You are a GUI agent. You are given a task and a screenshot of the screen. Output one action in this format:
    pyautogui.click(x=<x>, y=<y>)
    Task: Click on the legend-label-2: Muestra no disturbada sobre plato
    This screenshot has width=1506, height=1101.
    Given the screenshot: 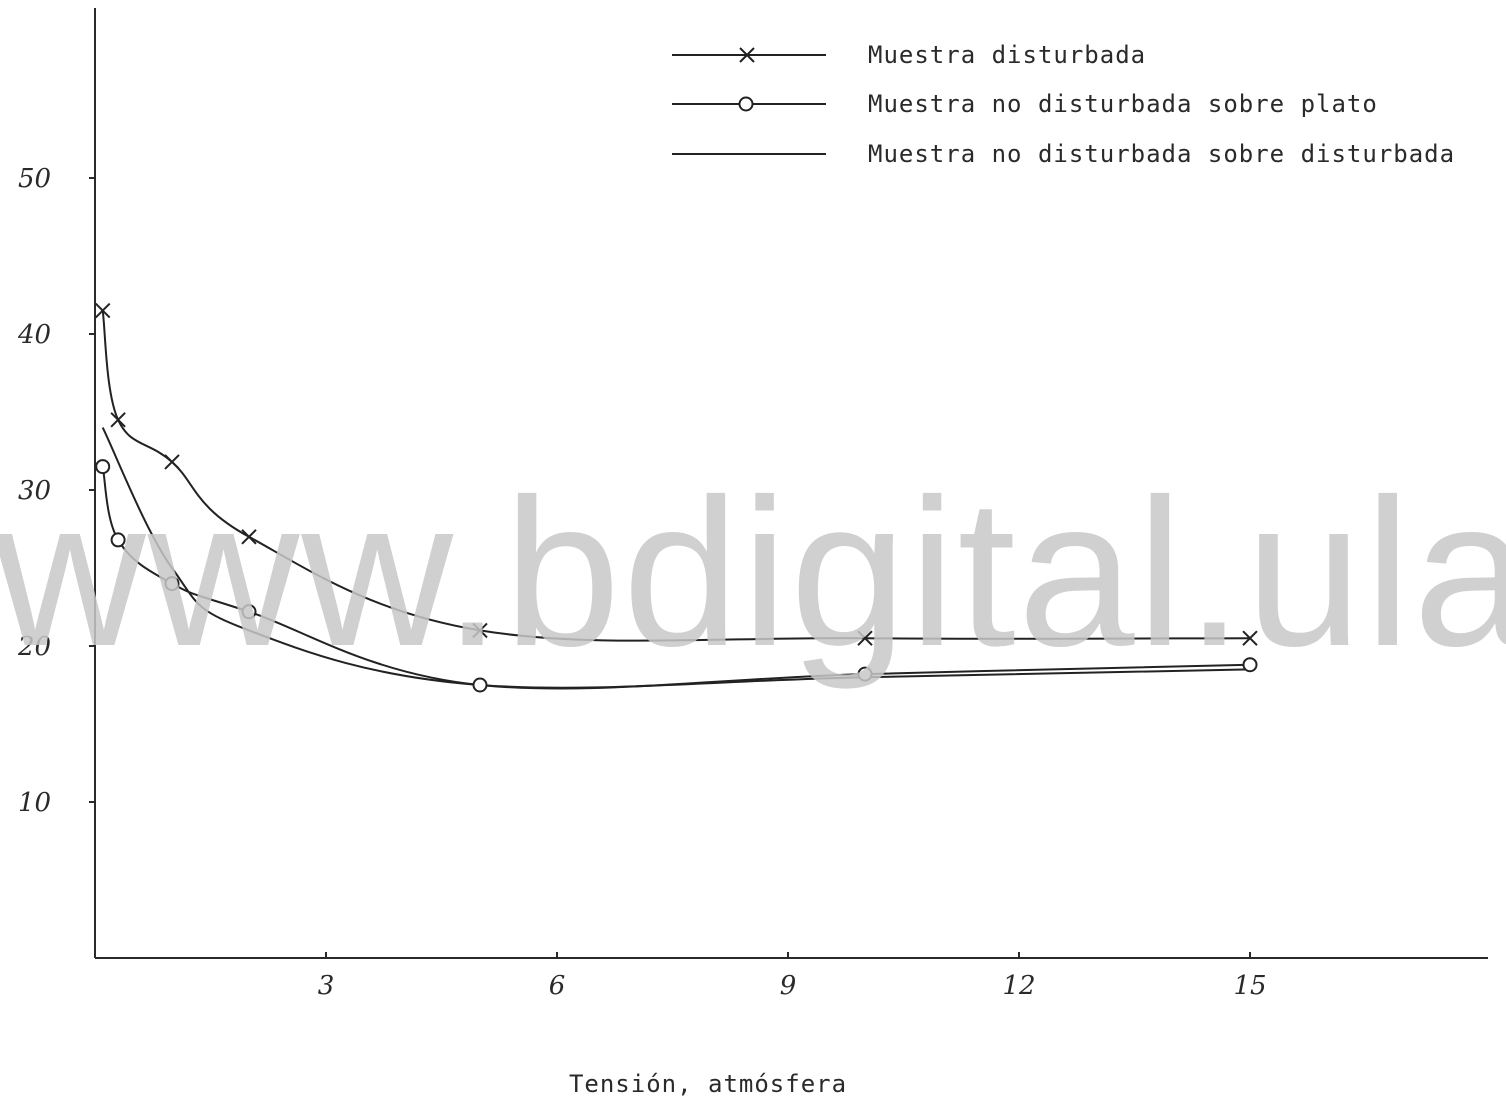 What is the action you would take?
    pyautogui.click(x=1123, y=104)
    